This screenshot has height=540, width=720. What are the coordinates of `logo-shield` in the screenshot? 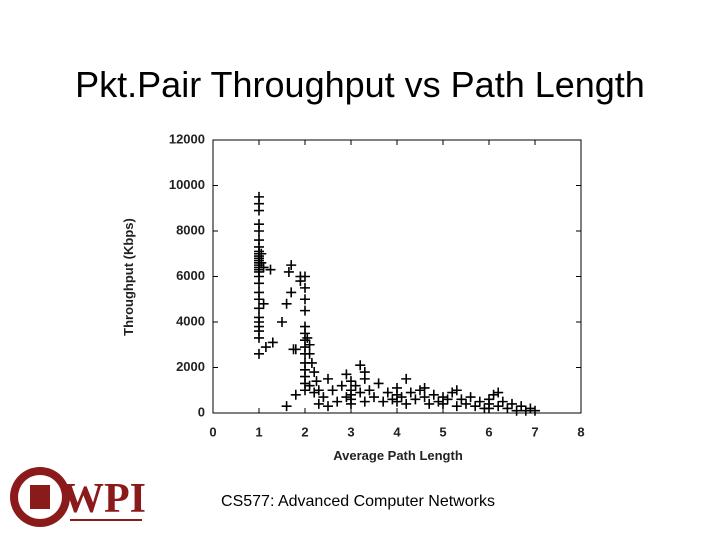 It's located at (40, 497).